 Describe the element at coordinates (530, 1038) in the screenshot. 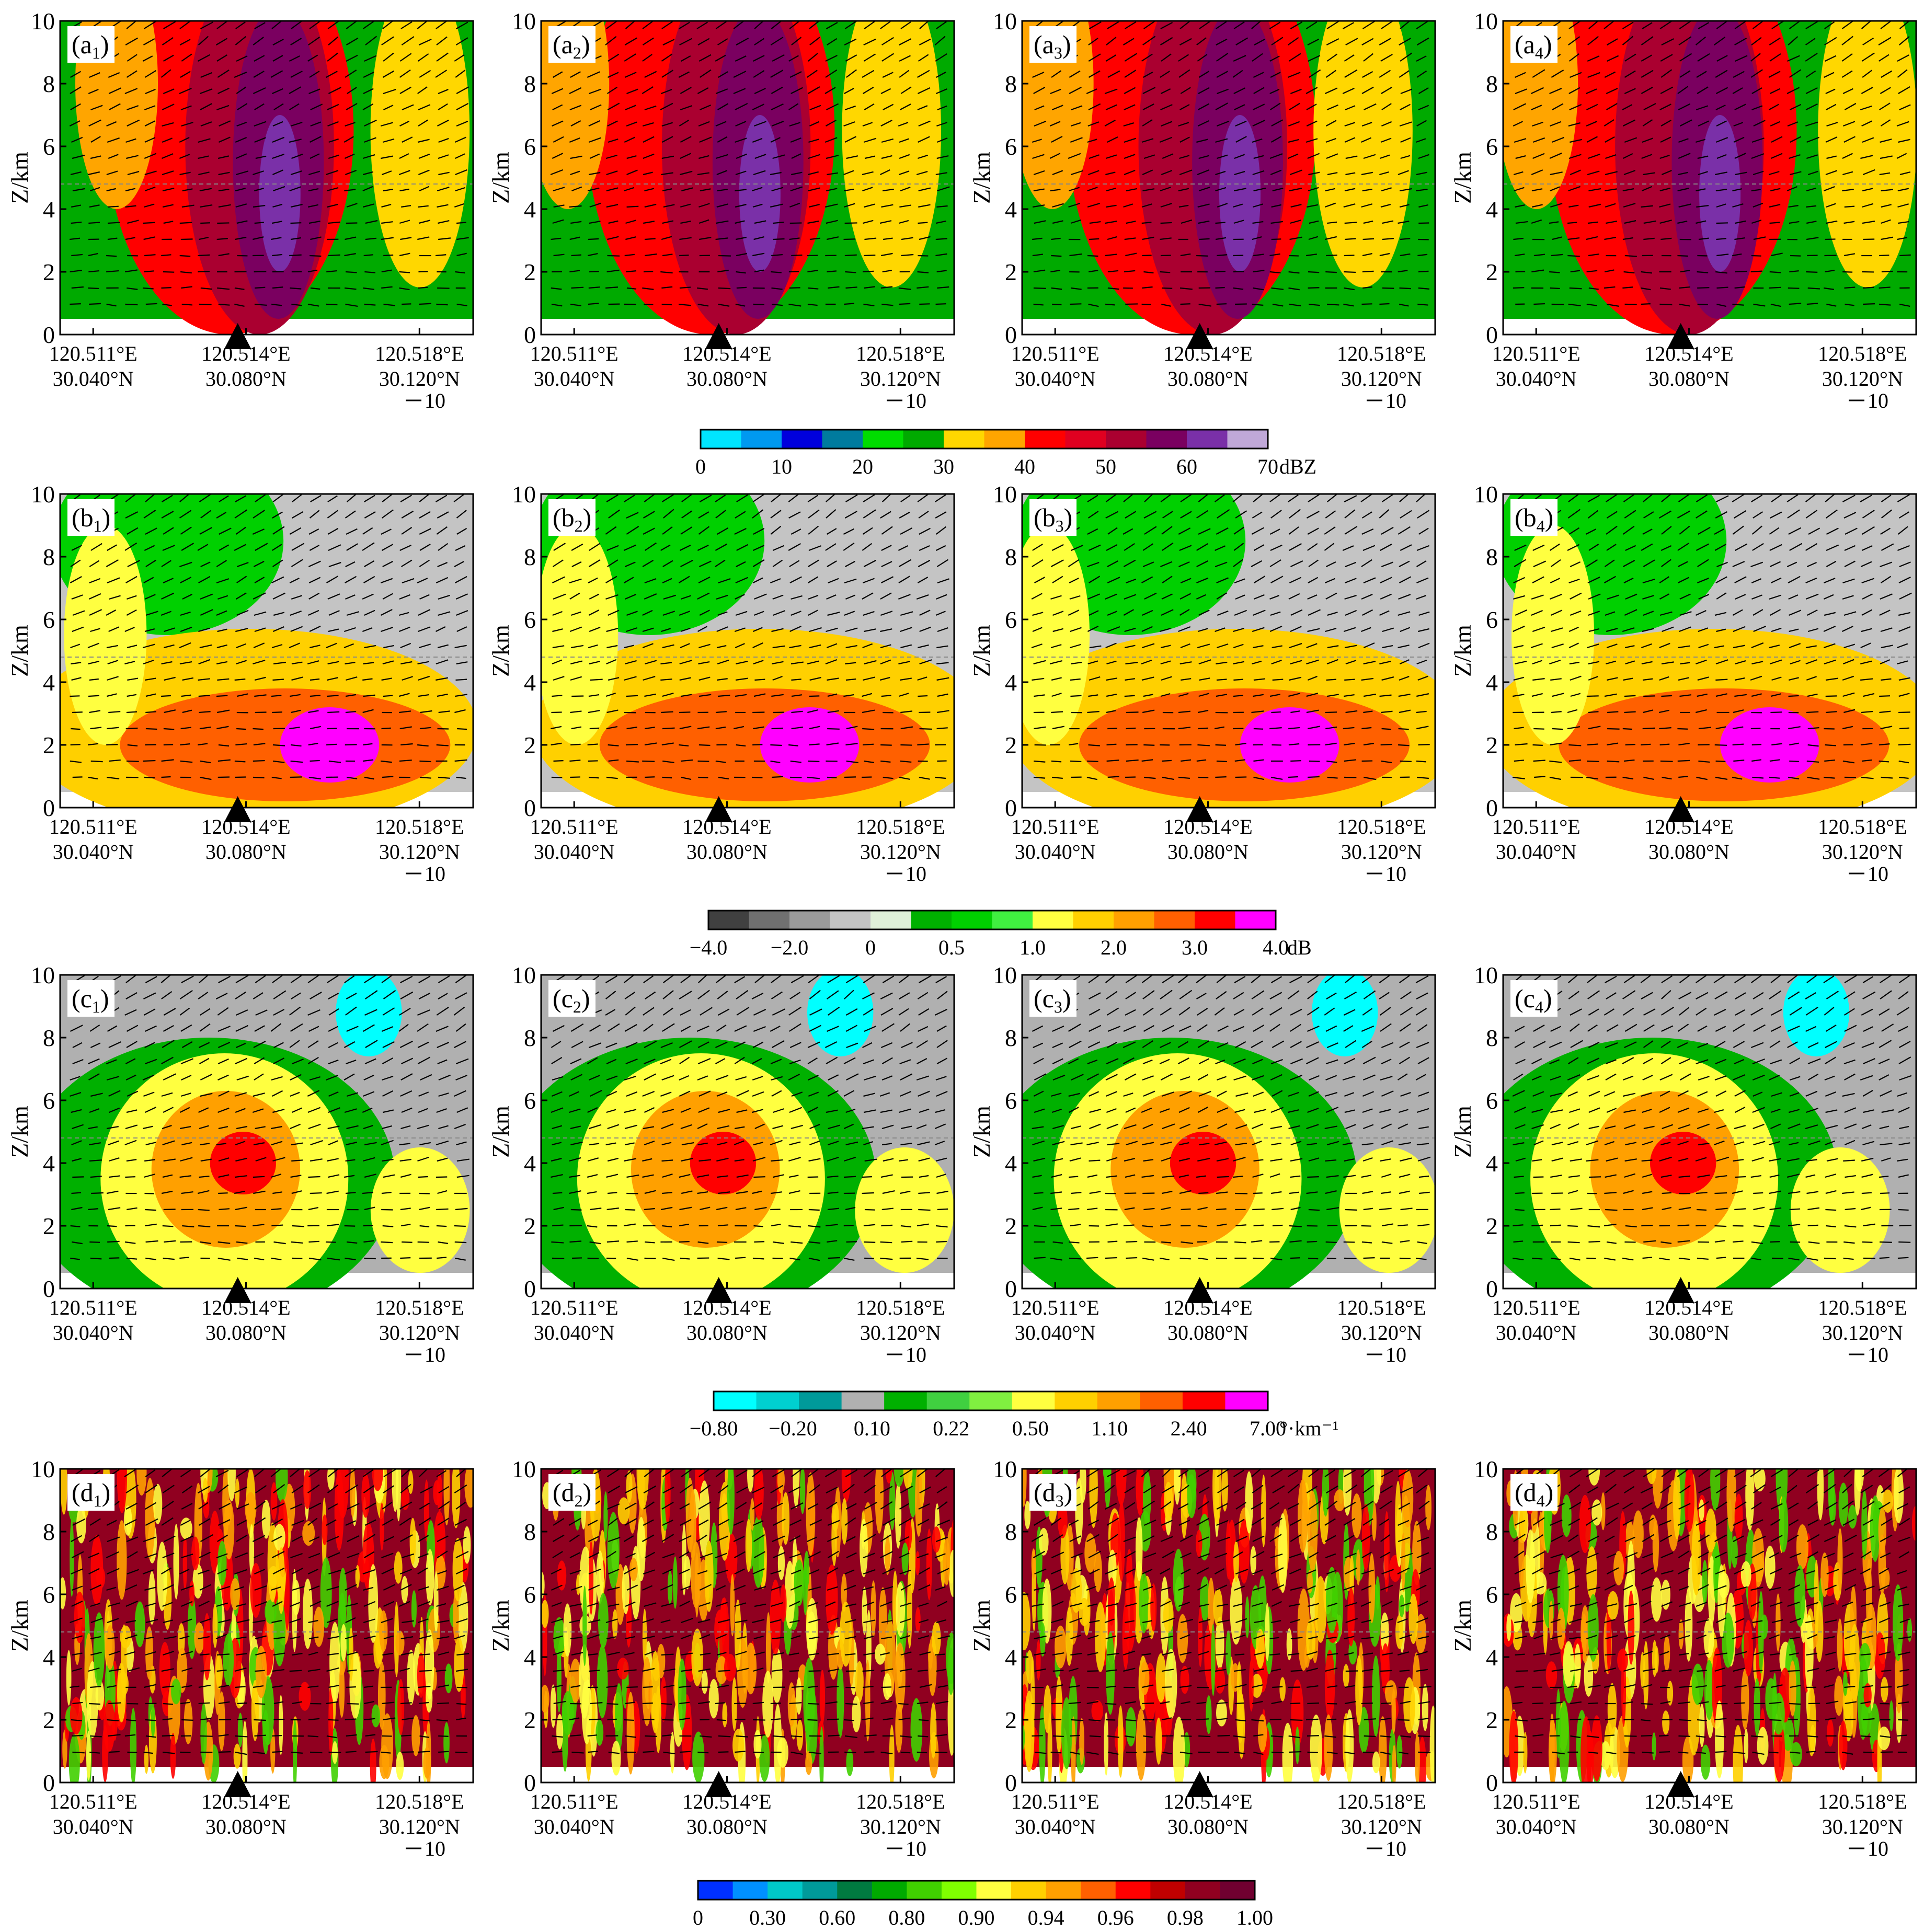

I see `y-tick-label: 8` at that location.